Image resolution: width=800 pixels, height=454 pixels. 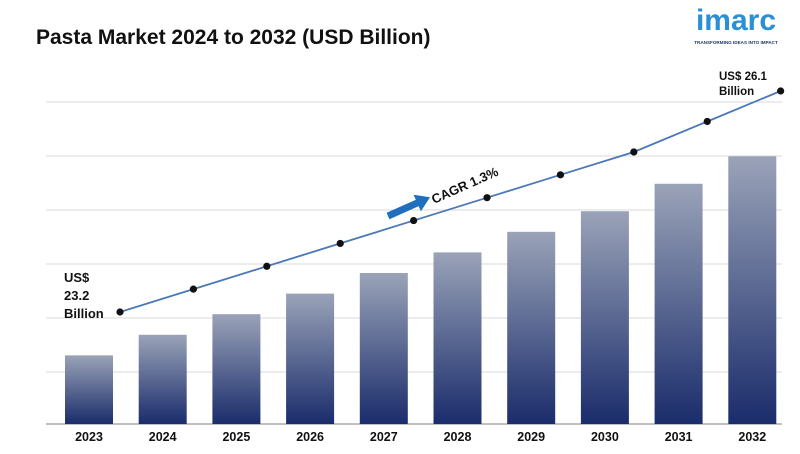 I want to click on end-value-label: US$ 26.1, so click(x=743, y=77).